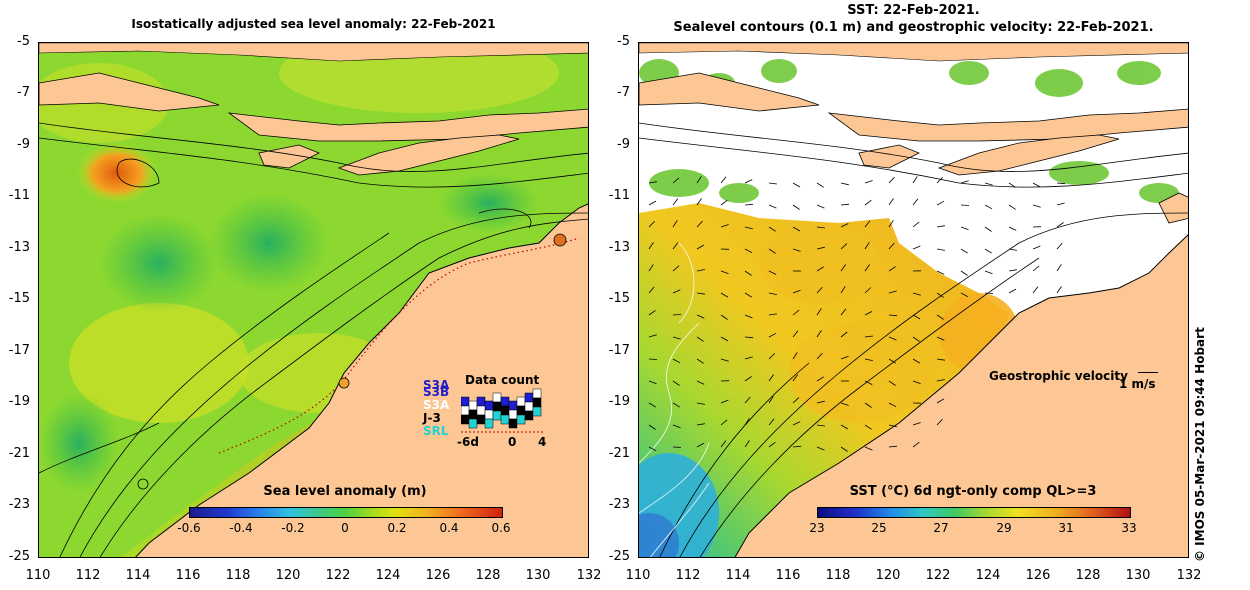 The height and width of the screenshot is (590, 1250). I want to click on java-land, so click(729, 92).